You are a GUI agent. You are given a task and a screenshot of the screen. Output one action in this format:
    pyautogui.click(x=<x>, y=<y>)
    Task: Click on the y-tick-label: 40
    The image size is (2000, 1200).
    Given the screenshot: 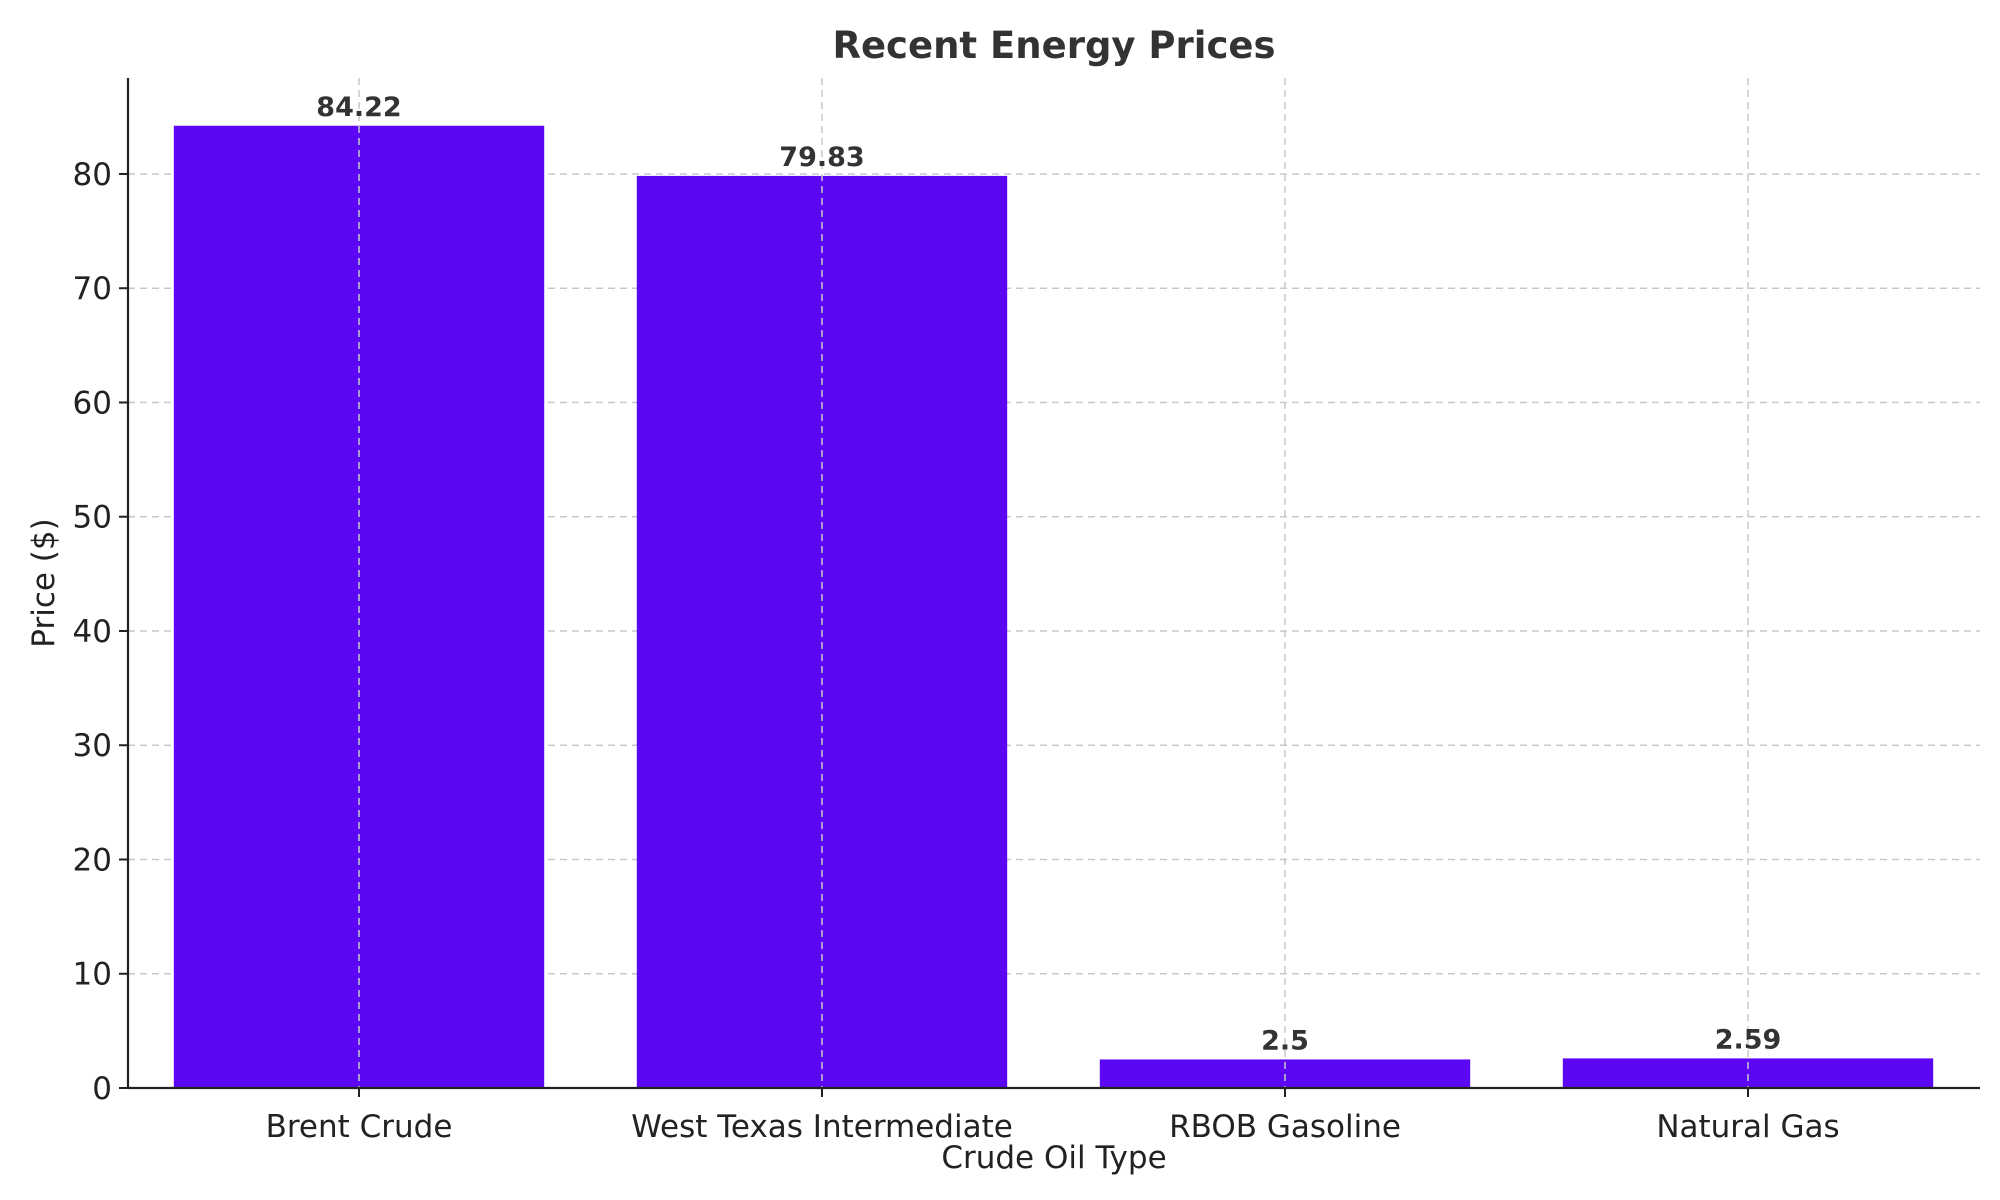 What is the action you would take?
    pyautogui.click(x=92, y=632)
    